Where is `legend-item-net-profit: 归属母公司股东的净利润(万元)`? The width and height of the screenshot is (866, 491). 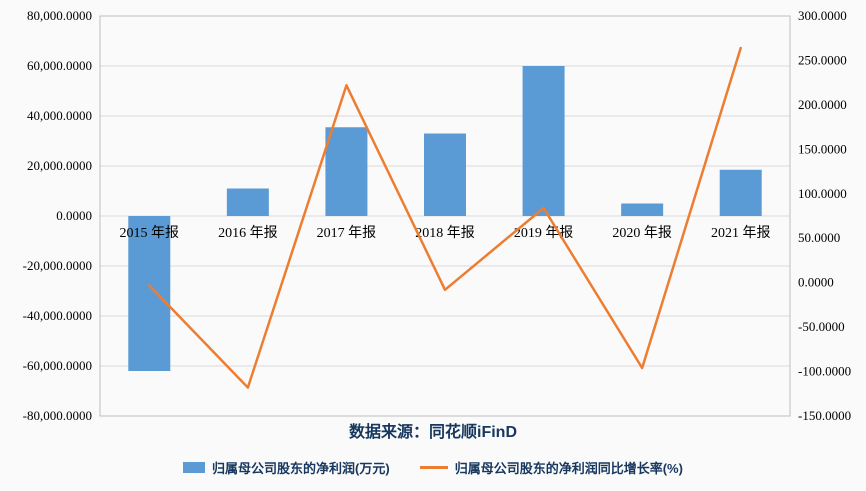 legend-item-net-profit: 归属母公司股东的净利润(万元) is located at coordinates (286, 467).